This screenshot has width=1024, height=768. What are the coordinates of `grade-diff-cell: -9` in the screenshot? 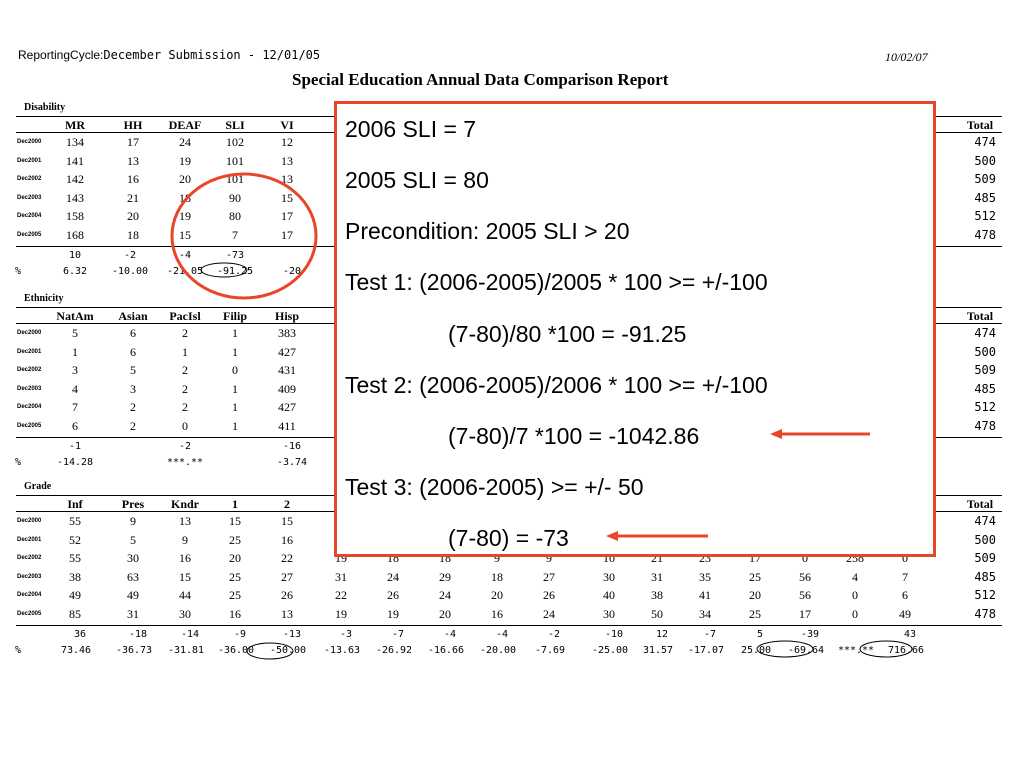 It's located at (240, 634).